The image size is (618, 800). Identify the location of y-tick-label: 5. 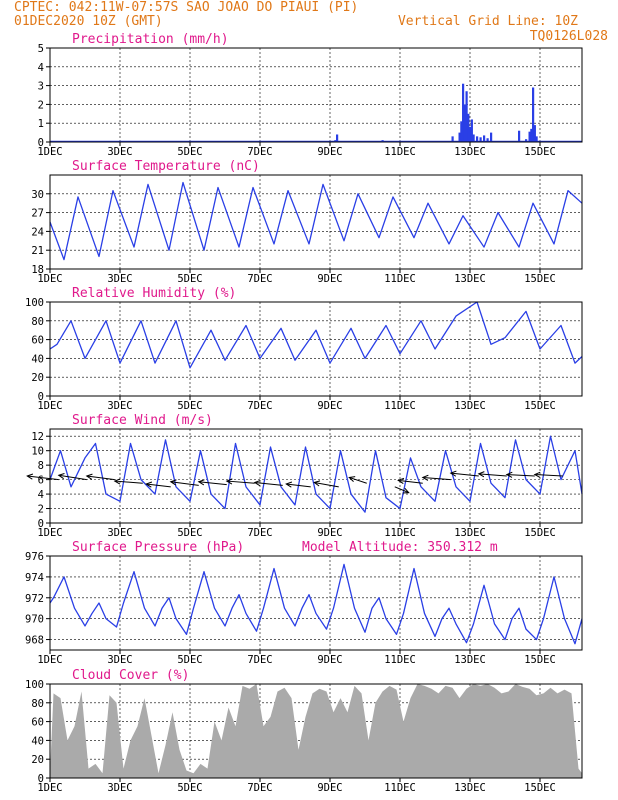
(41, 49).